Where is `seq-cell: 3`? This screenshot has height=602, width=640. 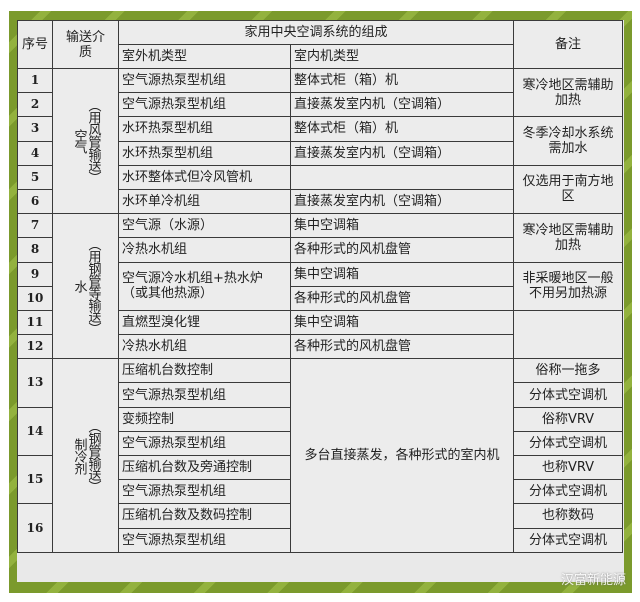 seq-cell: 3 is located at coordinates (35, 129).